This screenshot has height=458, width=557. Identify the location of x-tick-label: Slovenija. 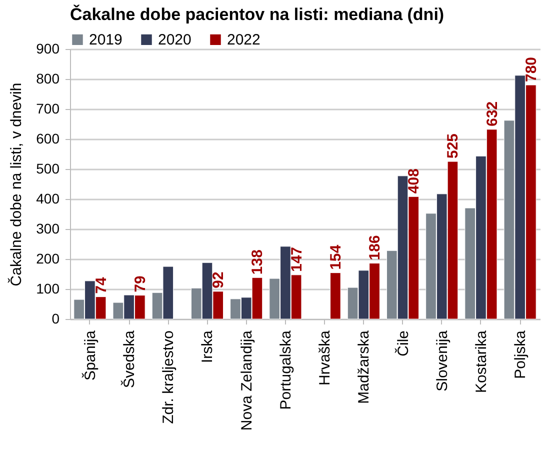
(442, 361).